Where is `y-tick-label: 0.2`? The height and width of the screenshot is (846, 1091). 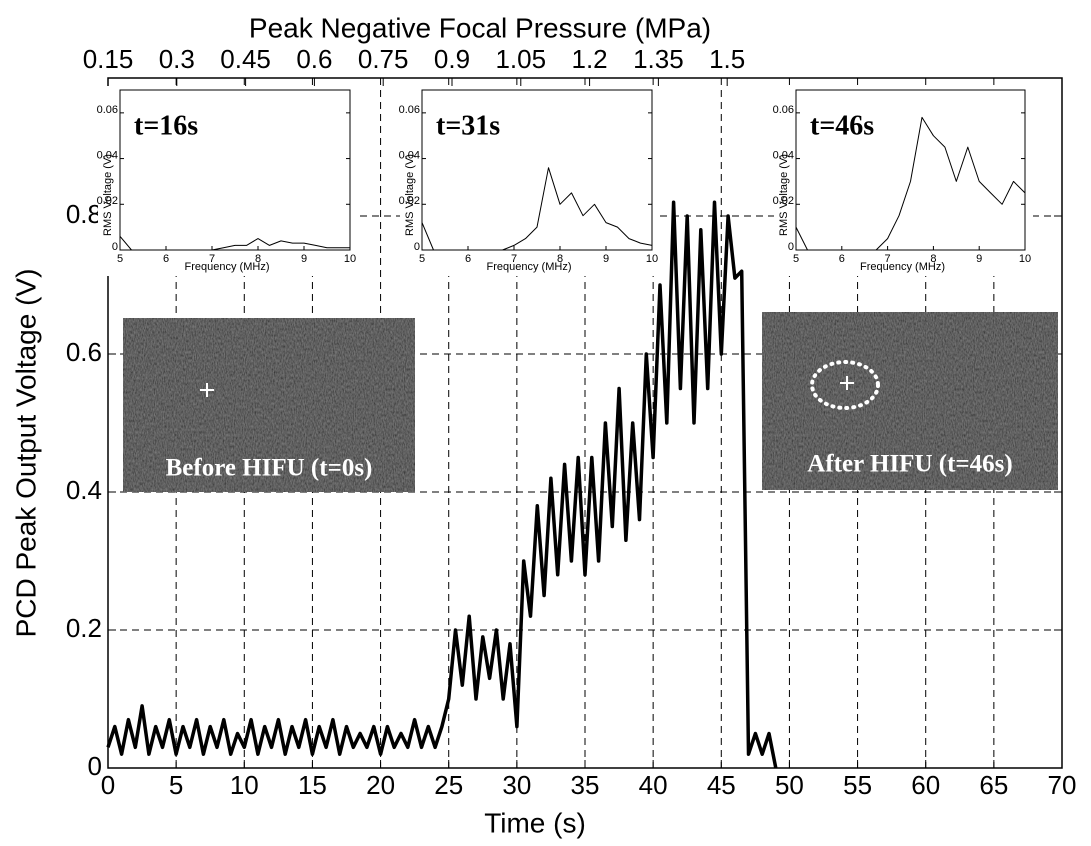 y-tick-label: 0.2 is located at coordinates (84, 628).